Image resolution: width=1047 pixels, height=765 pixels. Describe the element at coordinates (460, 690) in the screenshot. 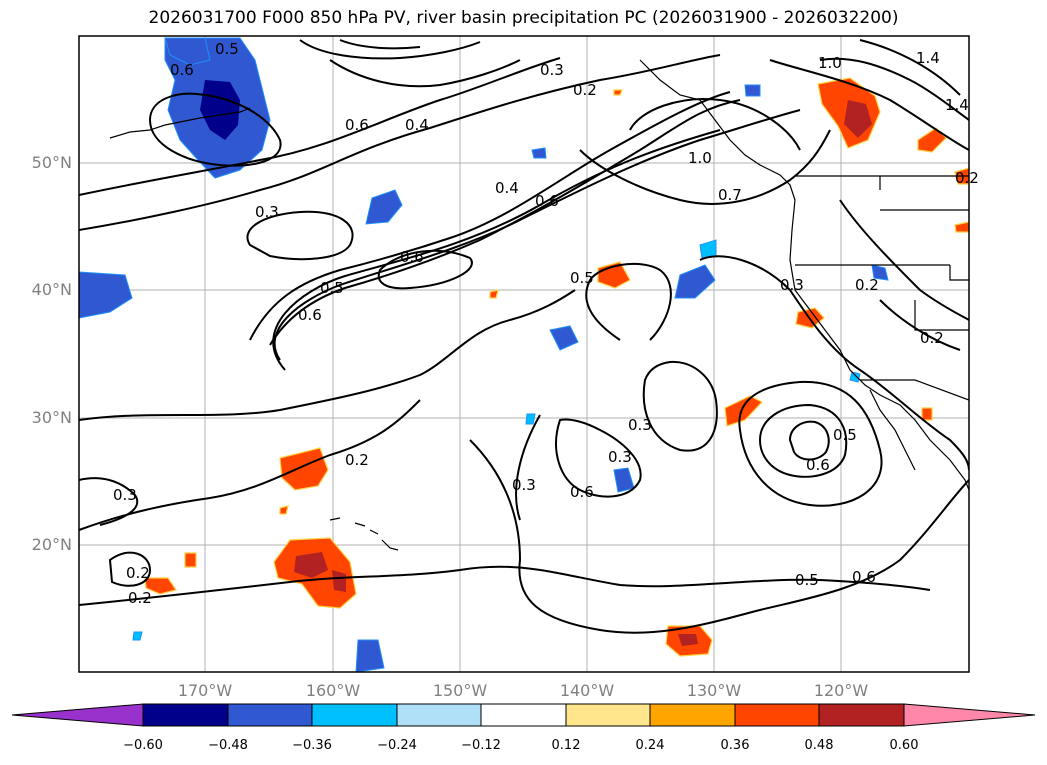

I see `longitude-label: 150°W` at that location.